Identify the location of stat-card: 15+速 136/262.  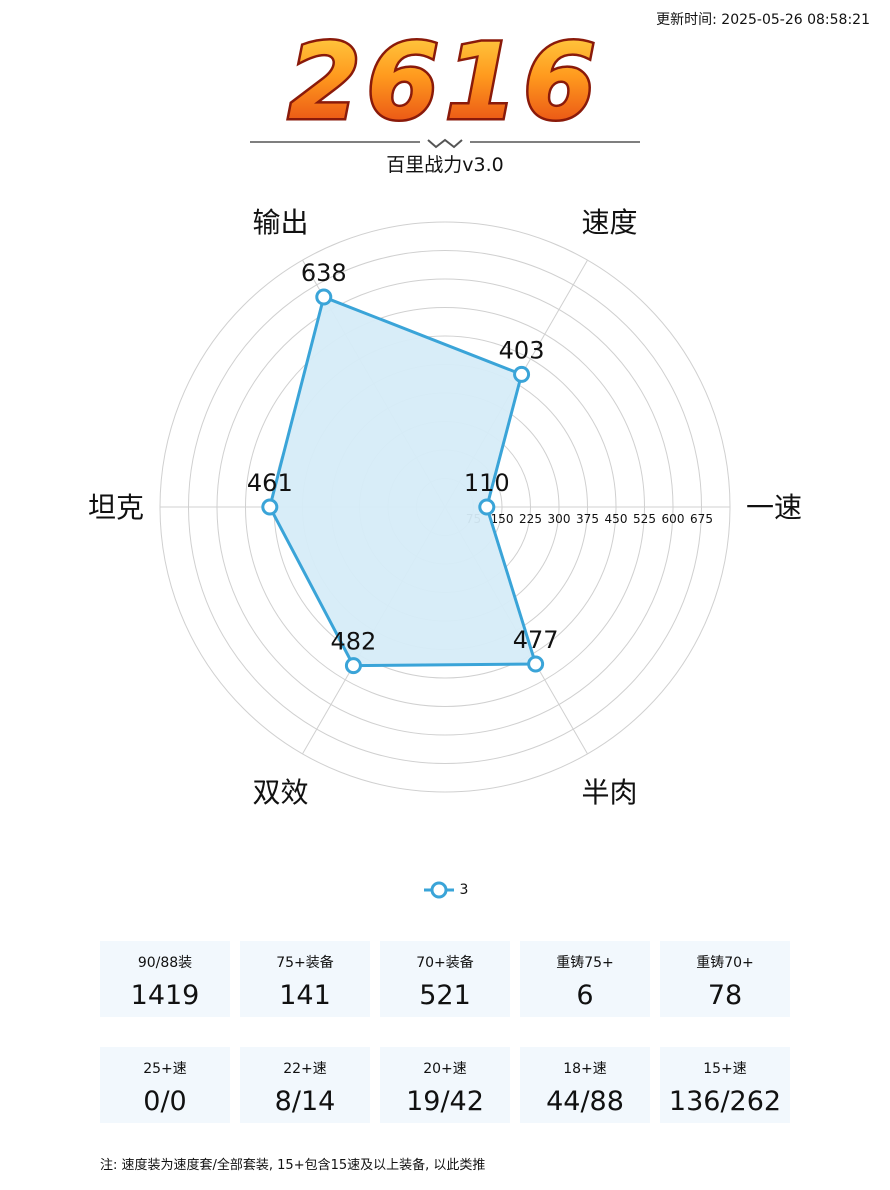
(725, 1085).